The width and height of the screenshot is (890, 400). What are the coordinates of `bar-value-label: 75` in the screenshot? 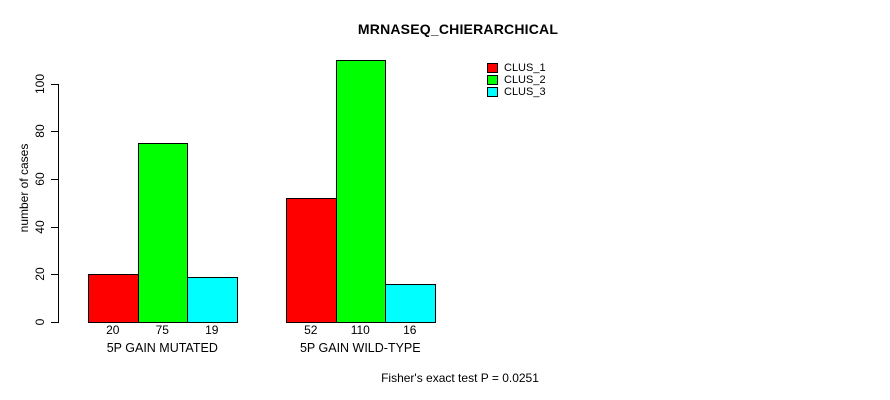 It's located at (162, 330).